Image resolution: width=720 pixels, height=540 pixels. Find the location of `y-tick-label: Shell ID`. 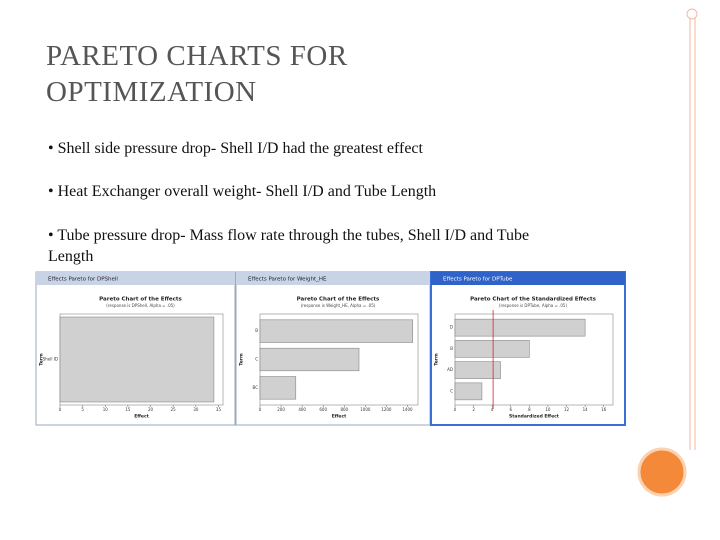

y-tick-label: Shell ID is located at coordinates (50, 359).